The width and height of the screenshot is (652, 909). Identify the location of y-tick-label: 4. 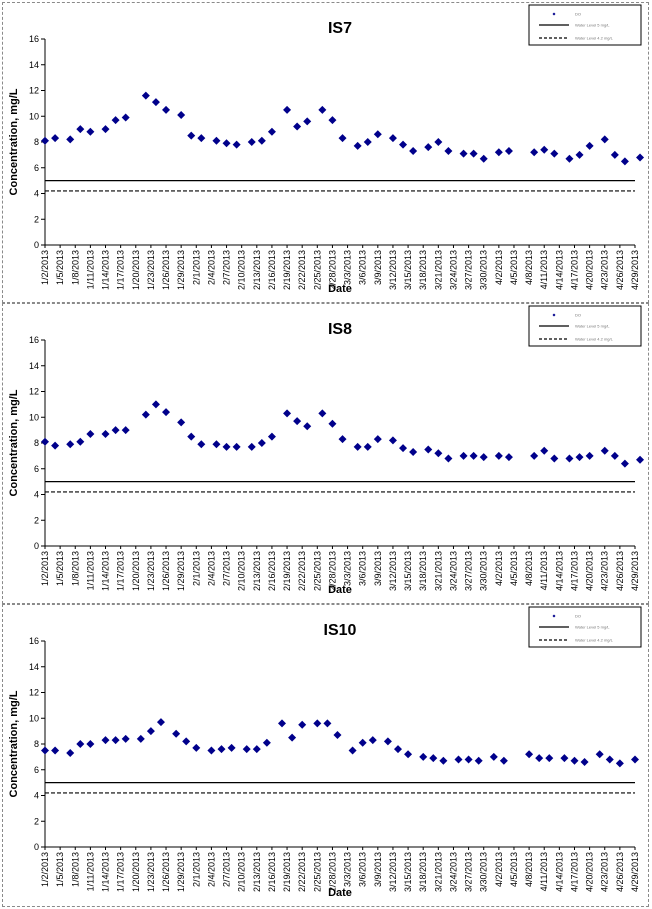
(36, 194).